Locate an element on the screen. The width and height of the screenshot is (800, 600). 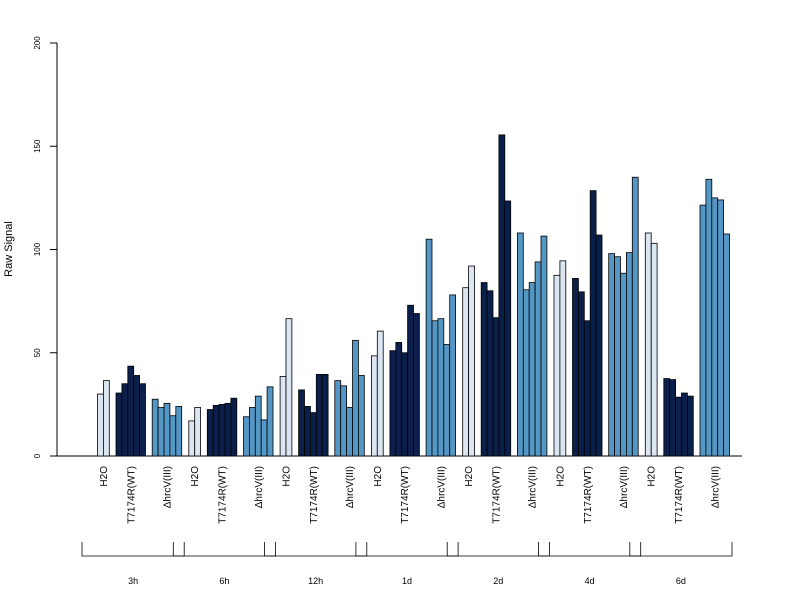
timepoint-label: 1d is located at coordinates (407, 581).